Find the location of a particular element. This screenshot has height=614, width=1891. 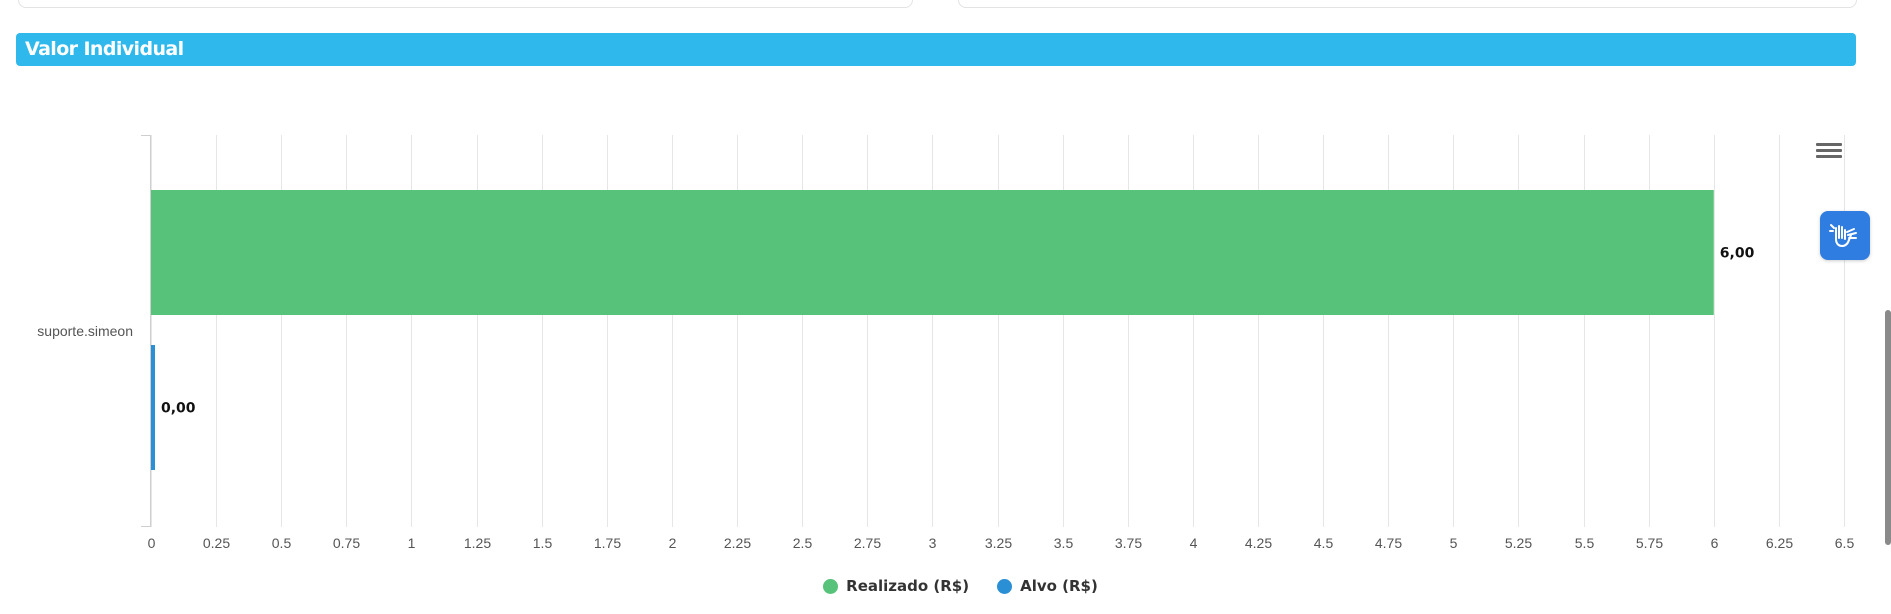

x-tick-label: 3.5 is located at coordinates (1064, 543).